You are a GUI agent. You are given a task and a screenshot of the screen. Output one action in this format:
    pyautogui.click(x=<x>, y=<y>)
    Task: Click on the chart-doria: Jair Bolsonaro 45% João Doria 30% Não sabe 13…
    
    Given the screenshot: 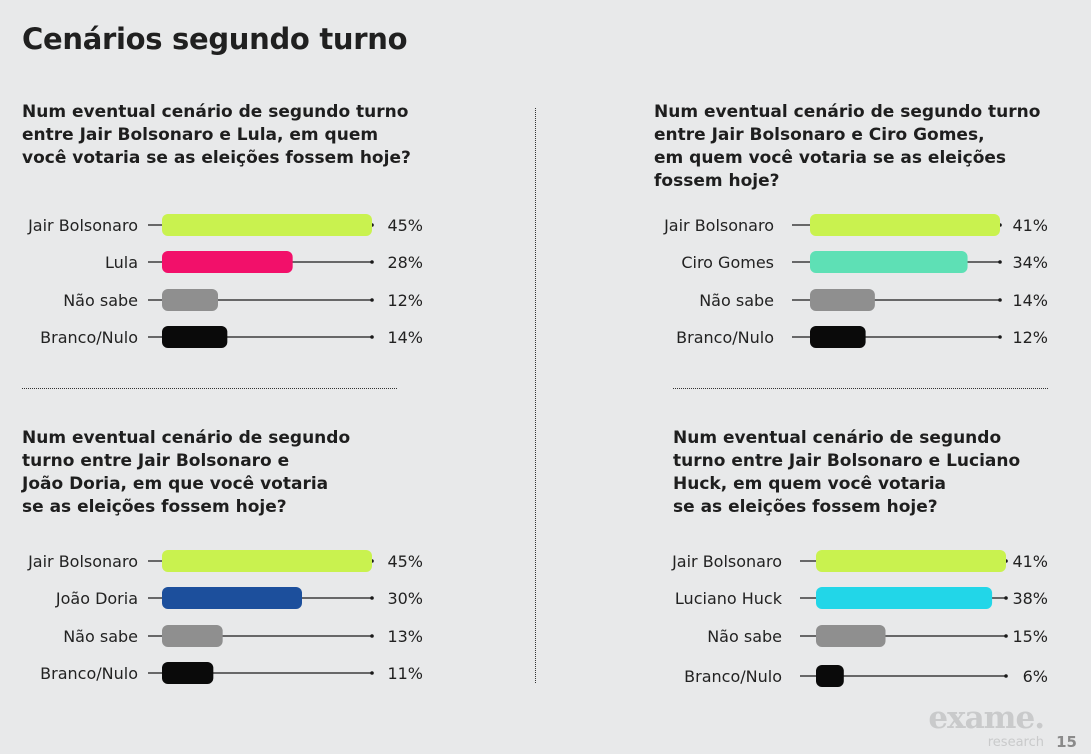 What is the action you would take?
    pyautogui.click(x=225, y=617)
    